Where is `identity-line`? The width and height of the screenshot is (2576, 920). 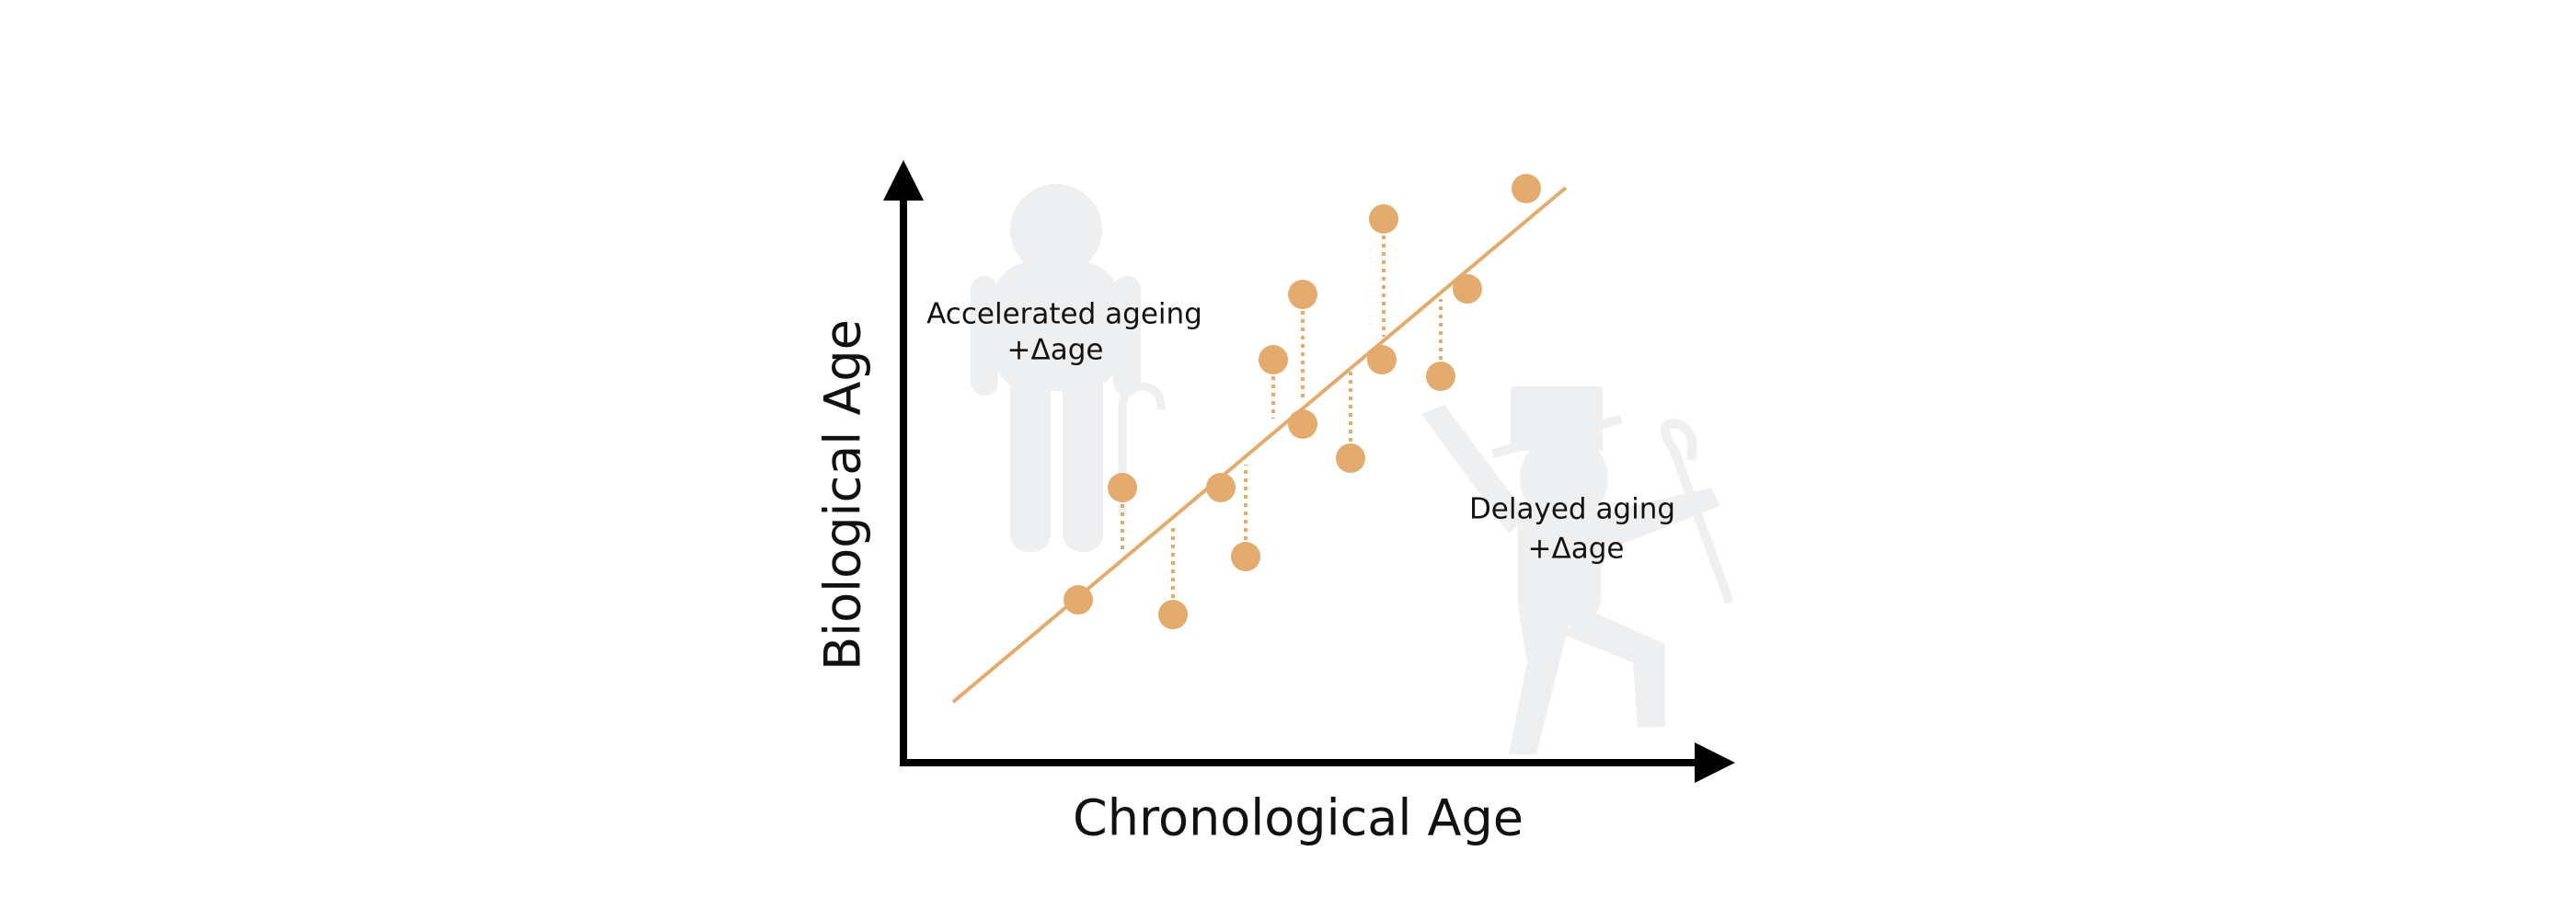
identity-line is located at coordinates (1259, 445).